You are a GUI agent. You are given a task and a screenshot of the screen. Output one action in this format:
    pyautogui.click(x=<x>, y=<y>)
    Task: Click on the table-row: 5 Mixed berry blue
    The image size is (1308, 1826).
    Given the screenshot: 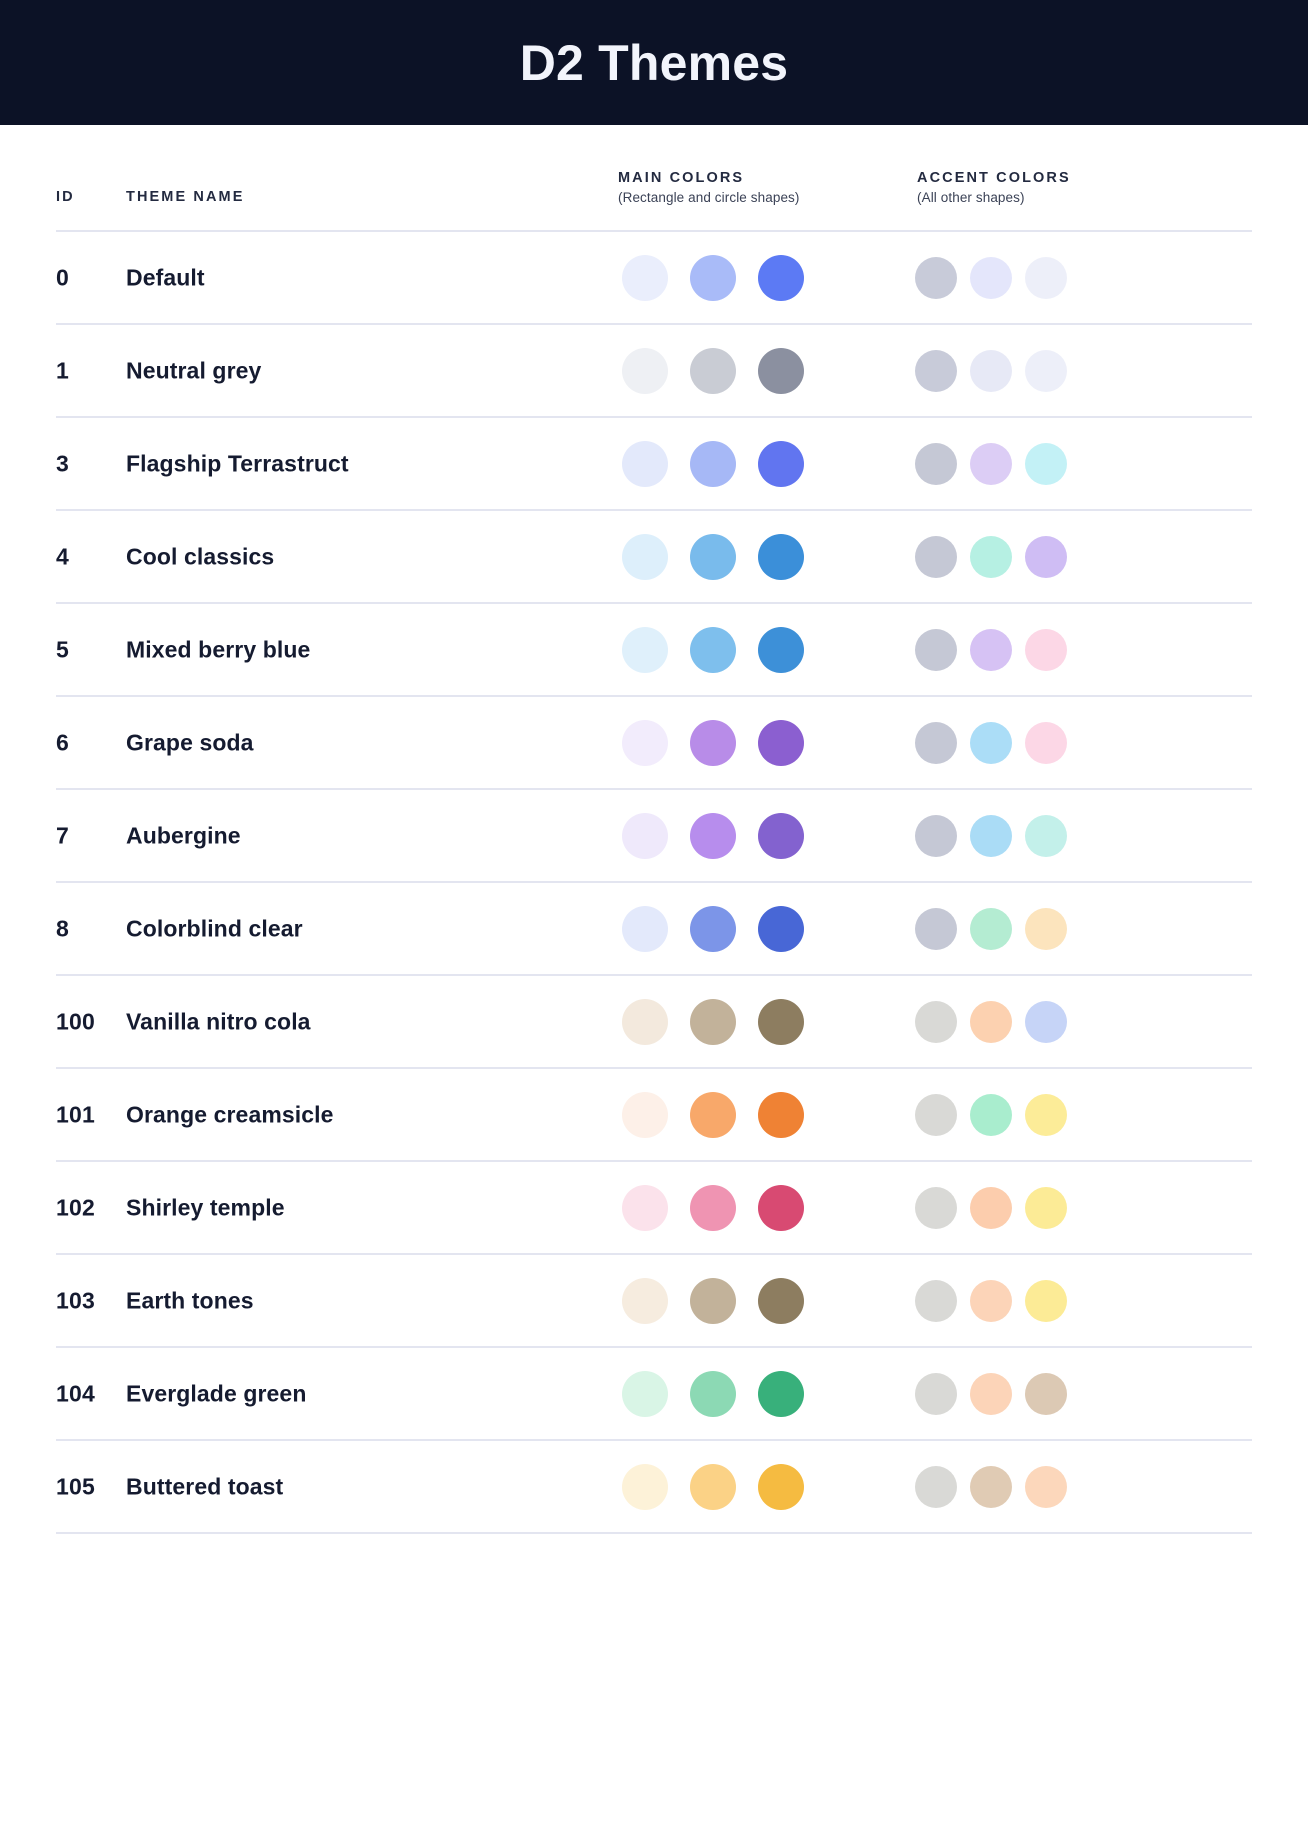 What is the action you would take?
    pyautogui.click(x=654, y=649)
    